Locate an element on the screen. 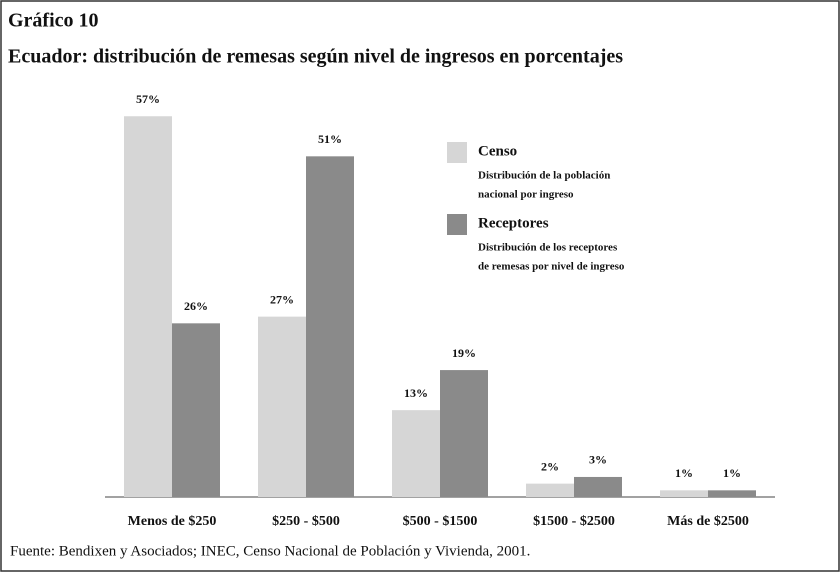  legend-description: nacional por ingreso is located at coordinates (526, 195).